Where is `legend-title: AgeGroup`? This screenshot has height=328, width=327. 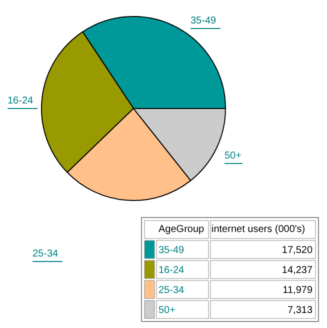 legend-title: AgeGroup is located at coordinates (181, 229).